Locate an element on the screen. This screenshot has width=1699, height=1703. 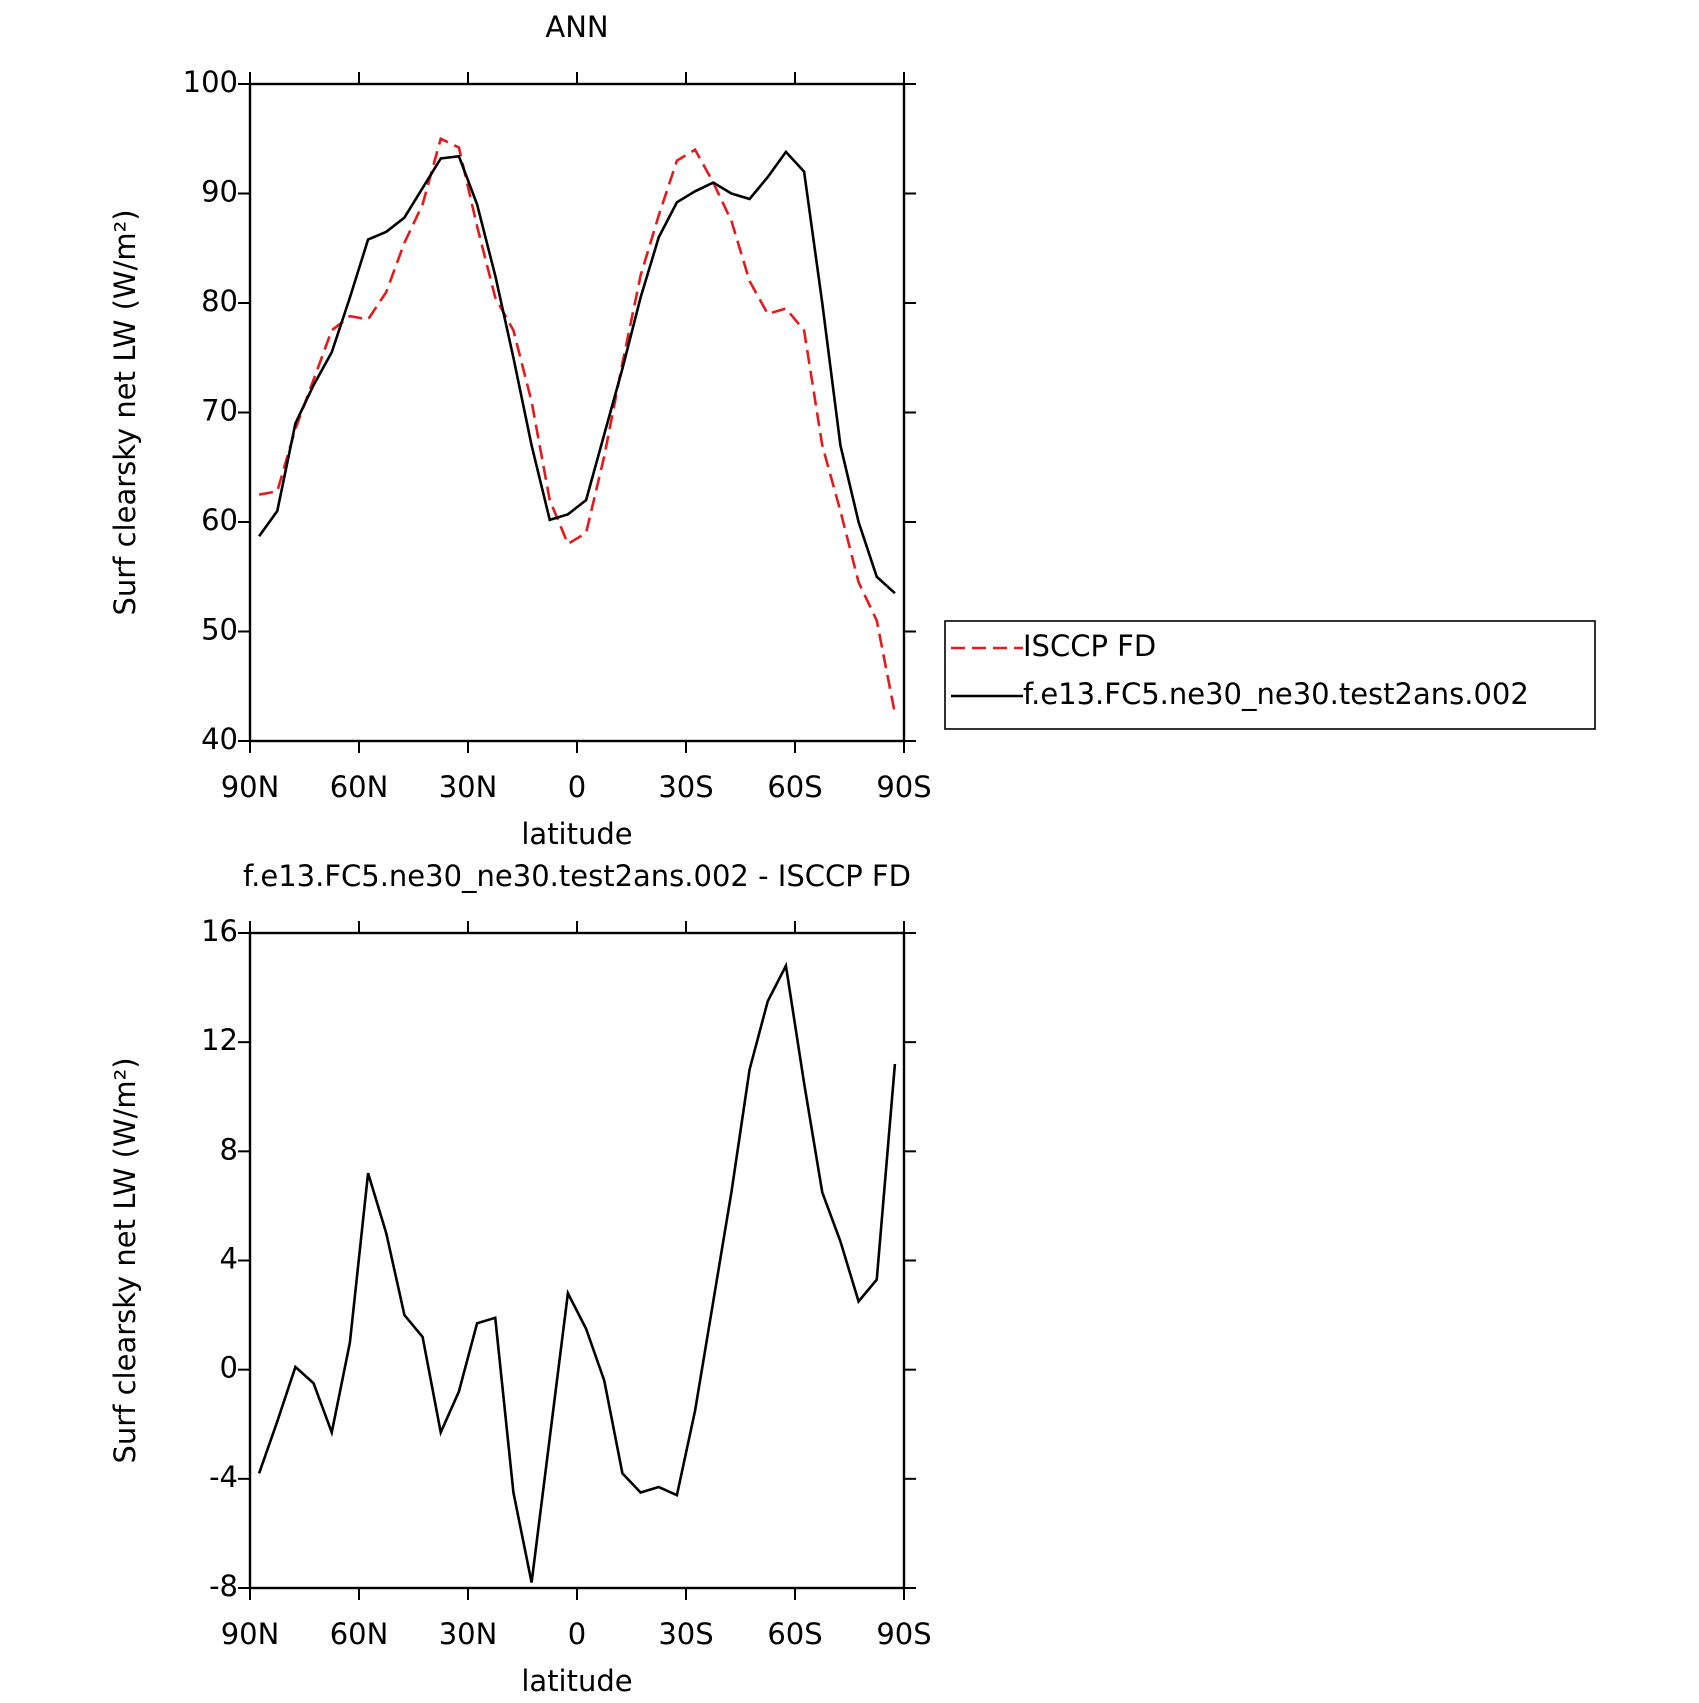
y-tick-label: 40 is located at coordinates (219, 739).